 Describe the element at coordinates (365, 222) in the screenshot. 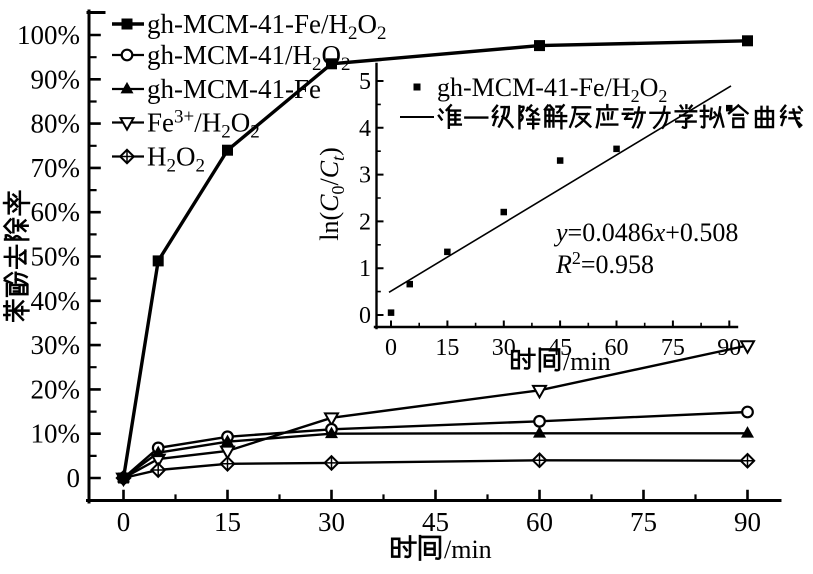

I see `svg-text: 2` at that location.